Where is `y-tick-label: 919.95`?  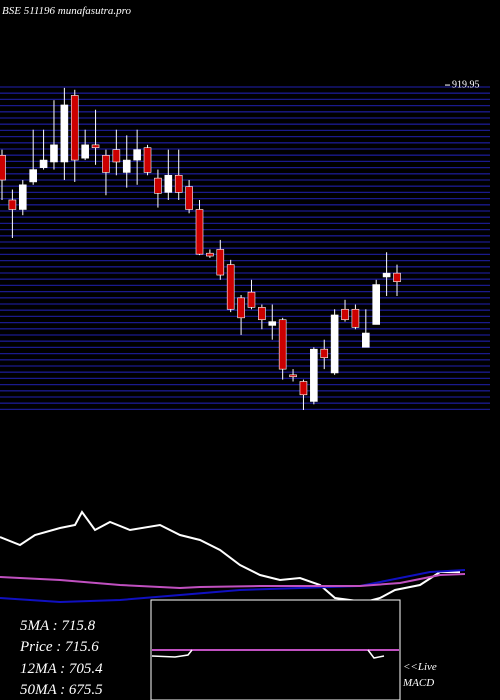 y-tick-label: 919.95 is located at coordinates (466, 84).